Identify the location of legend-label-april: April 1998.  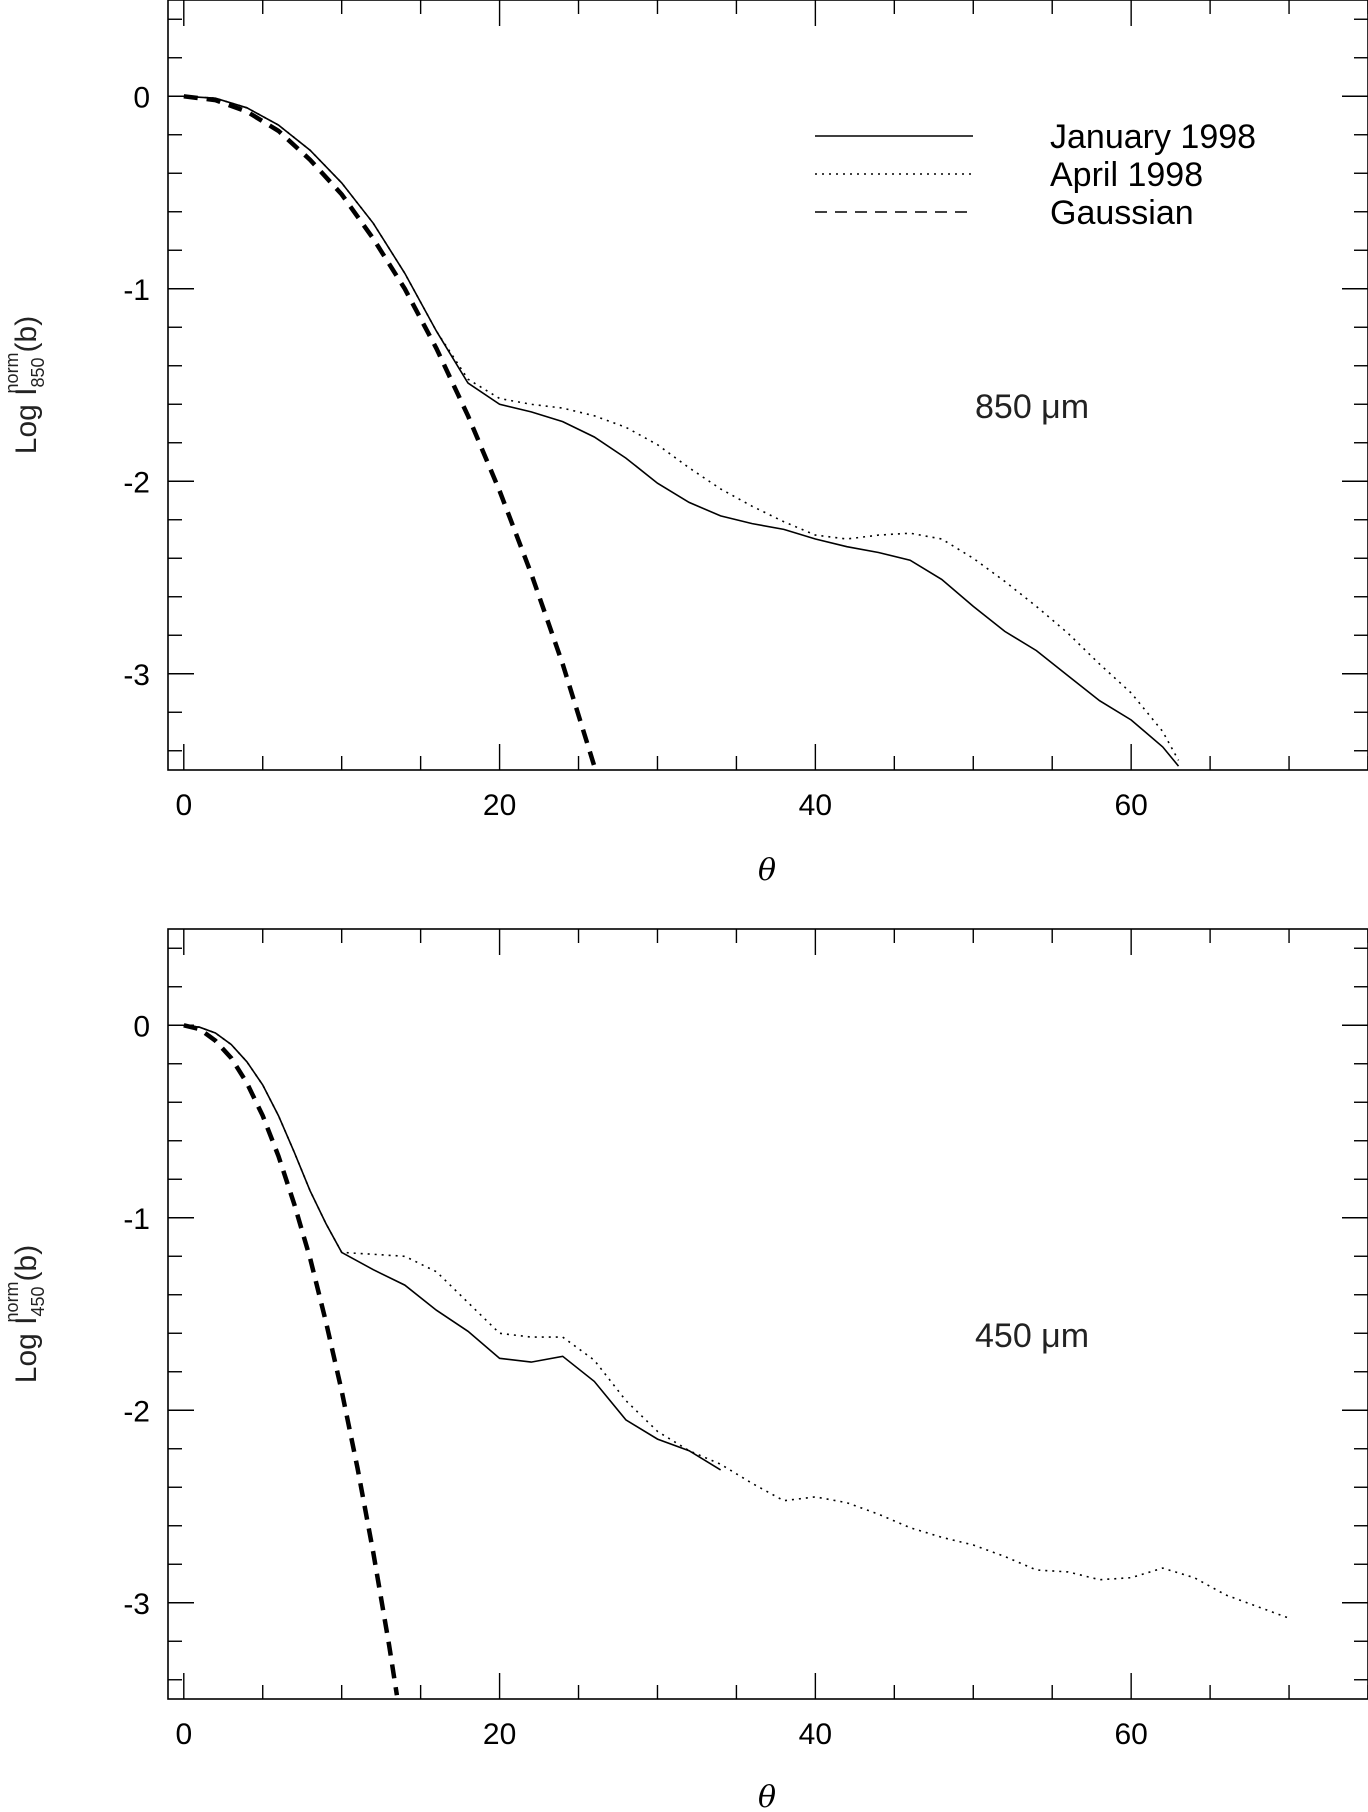
(1126, 175).